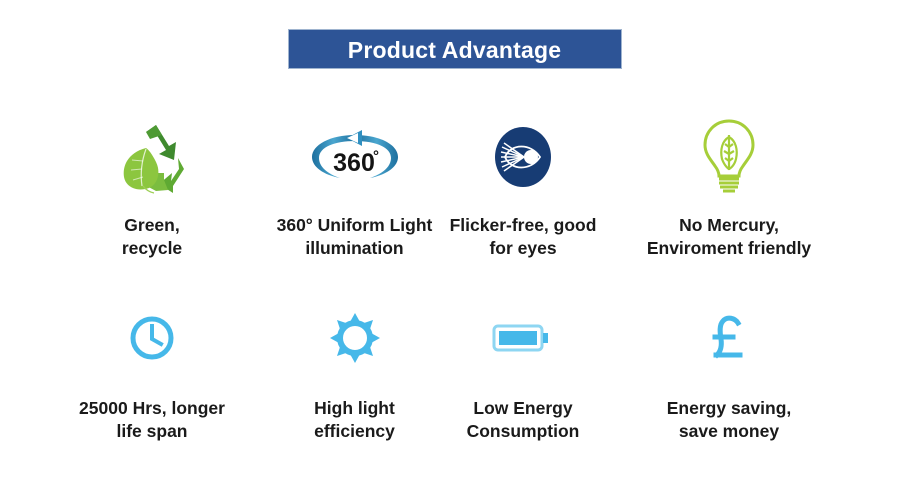 This screenshot has height=504, width=909. I want to click on 360-icon-text: 360, so click(354, 163).